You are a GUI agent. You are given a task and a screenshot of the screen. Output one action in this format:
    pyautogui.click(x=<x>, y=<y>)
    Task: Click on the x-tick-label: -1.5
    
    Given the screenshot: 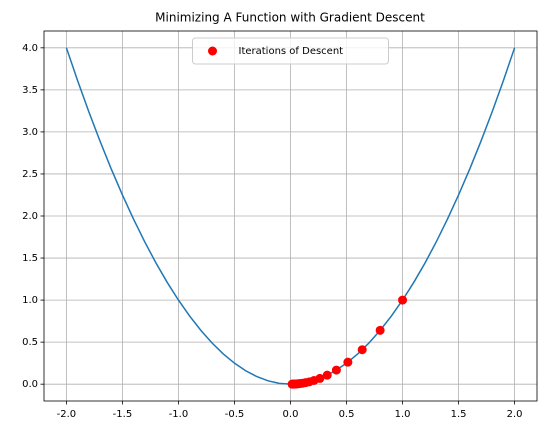 What is the action you would take?
    pyautogui.click(x=123, y=414)
    